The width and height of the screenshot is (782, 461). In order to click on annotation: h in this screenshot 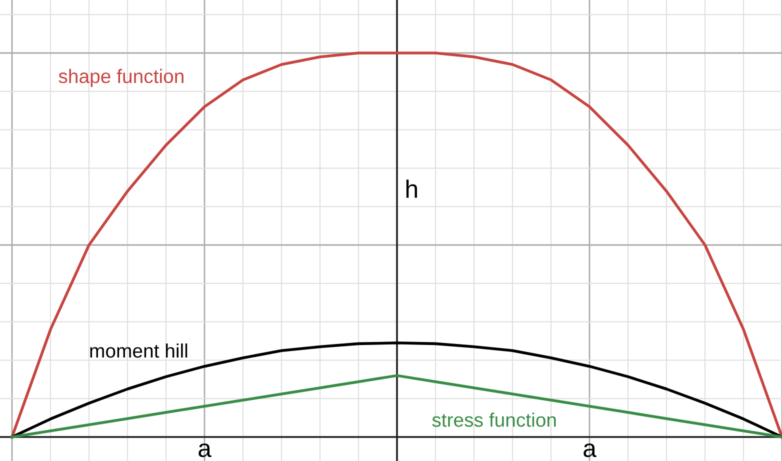, I will do `click(411, 189)`.